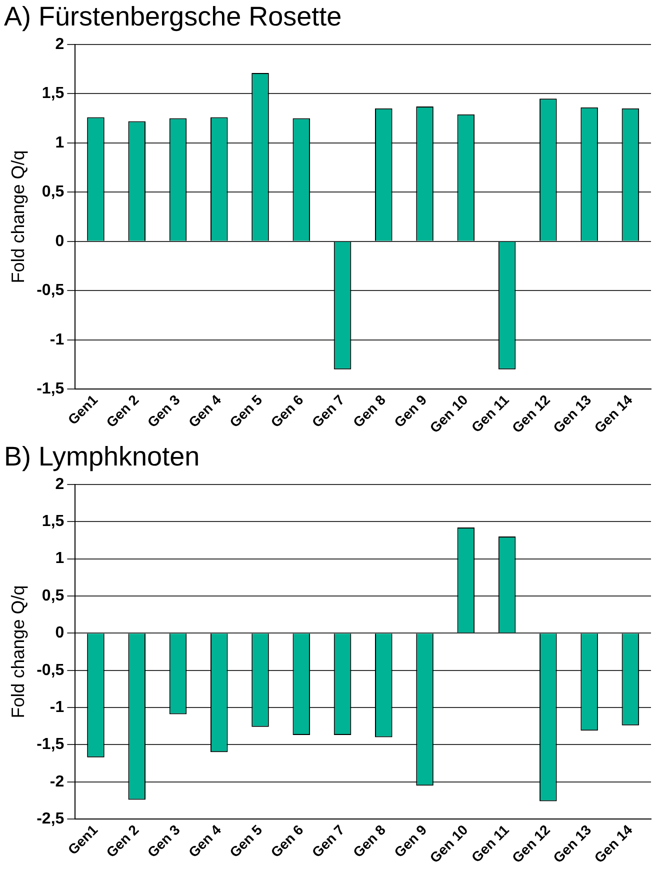  I want to click on y-tick-label: -2, so click(57, 781).